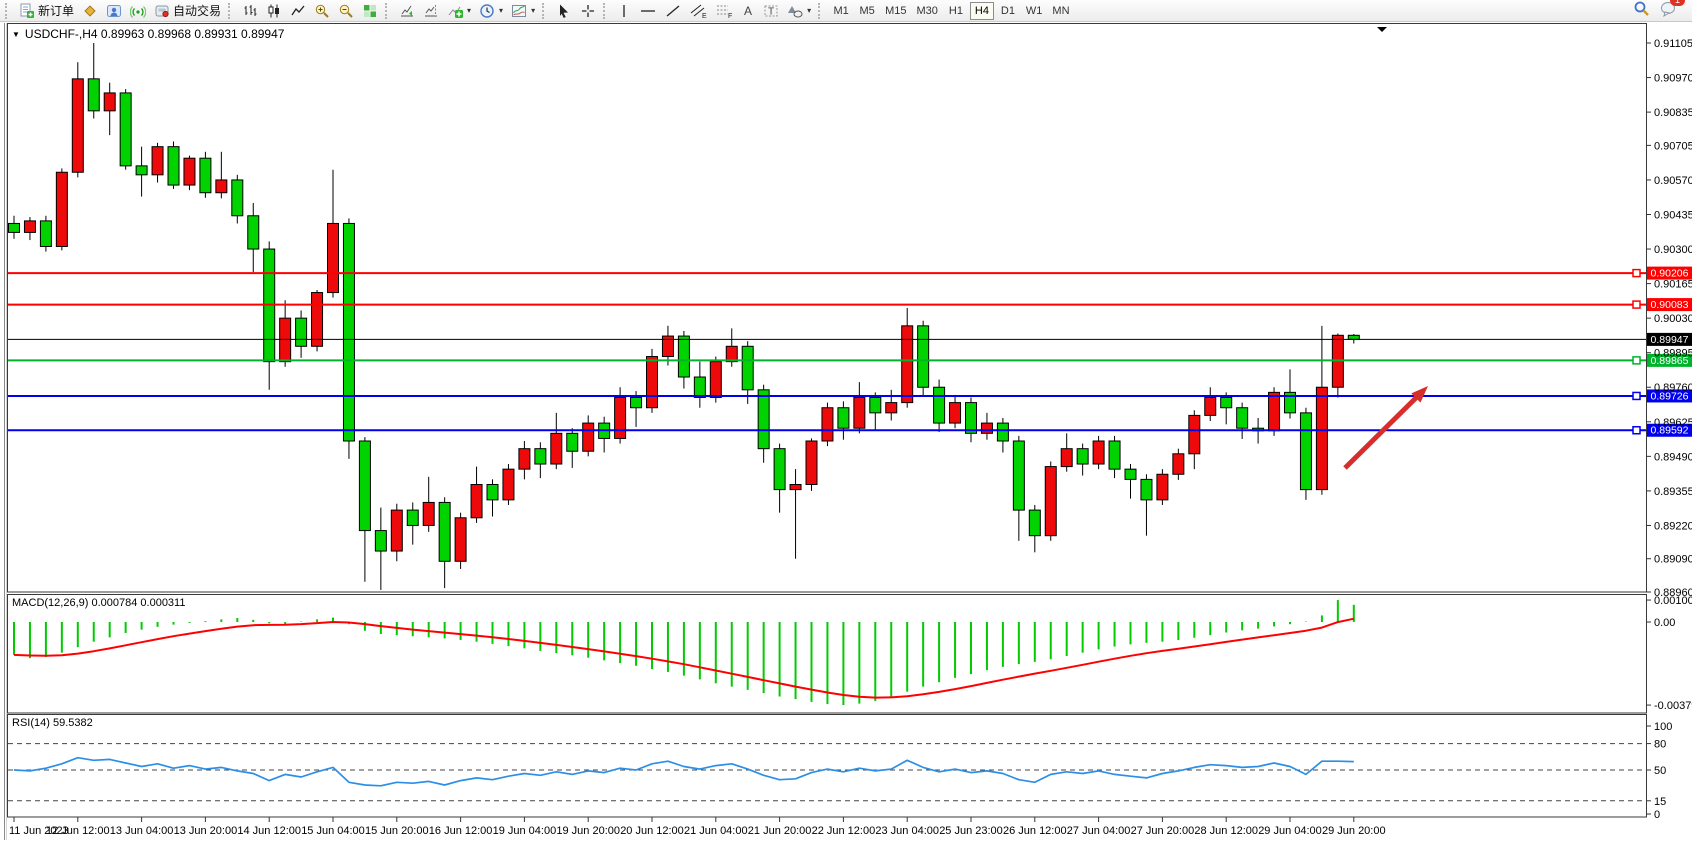 This screenshot has width=1692, height=841. I want to click on timeframe-w1-button: W1, so click(1034, 11).